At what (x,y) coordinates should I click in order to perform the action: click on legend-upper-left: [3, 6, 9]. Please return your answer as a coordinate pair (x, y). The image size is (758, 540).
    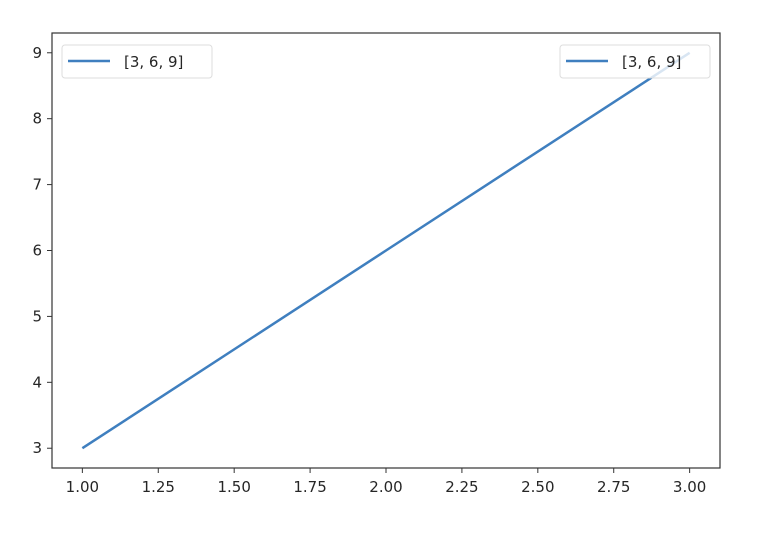
    Looking at the image, I should click on (137, 61).